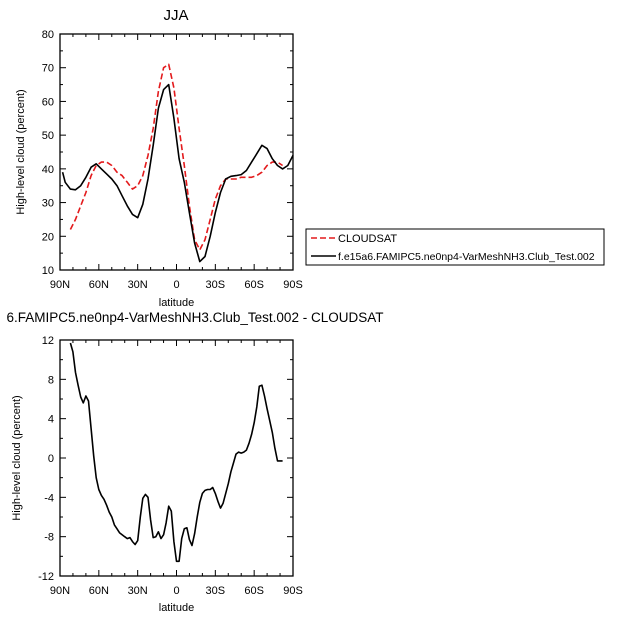  What do you see at coordinates (51, 420) in the screenshot?
I see `bottom-y-tick-label: 4` at bounding box center [51, 420].